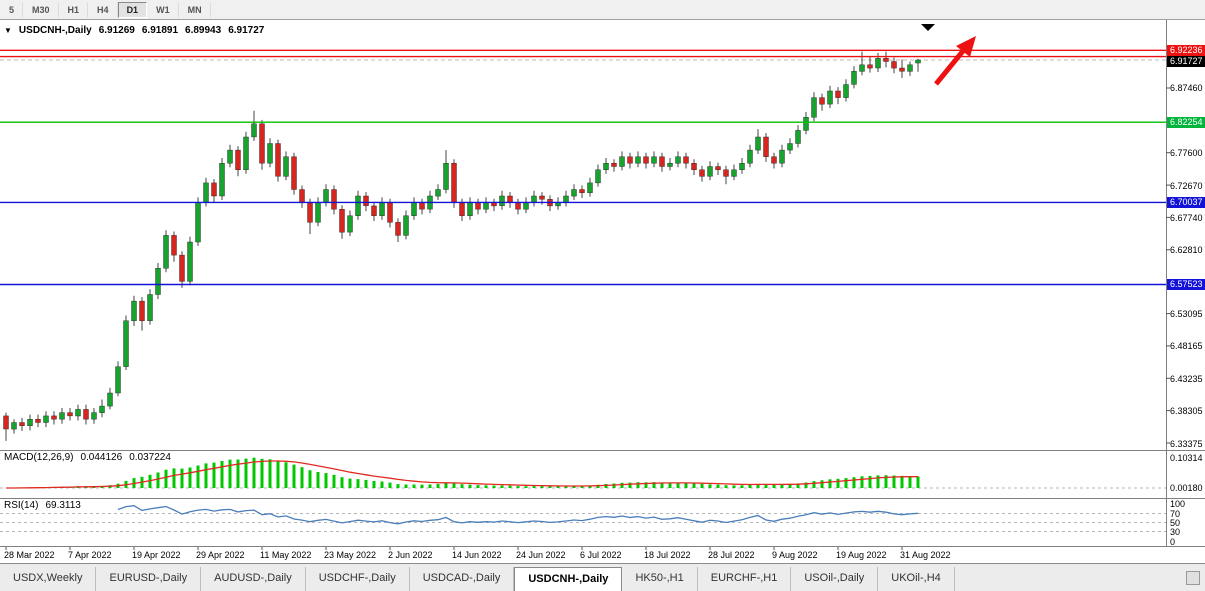  What do you see at coordinates (41, 9) in the screenshot?
I see `timeframe-button-m30: M30` at bounding box center [41, 9].